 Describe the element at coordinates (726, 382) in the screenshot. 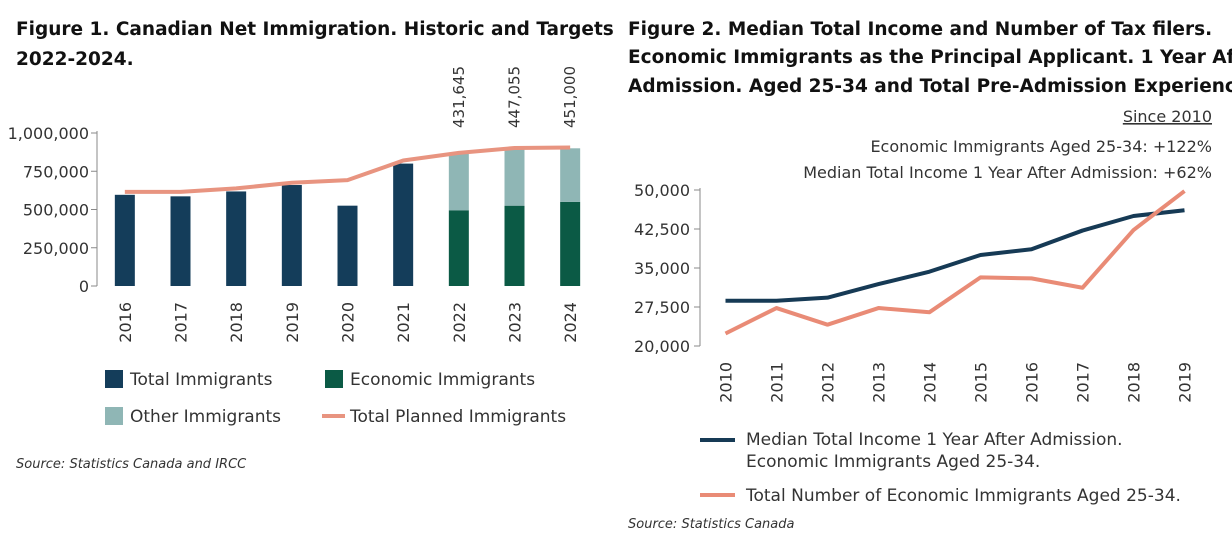

I see `x-tick-label: 2010` at that location.